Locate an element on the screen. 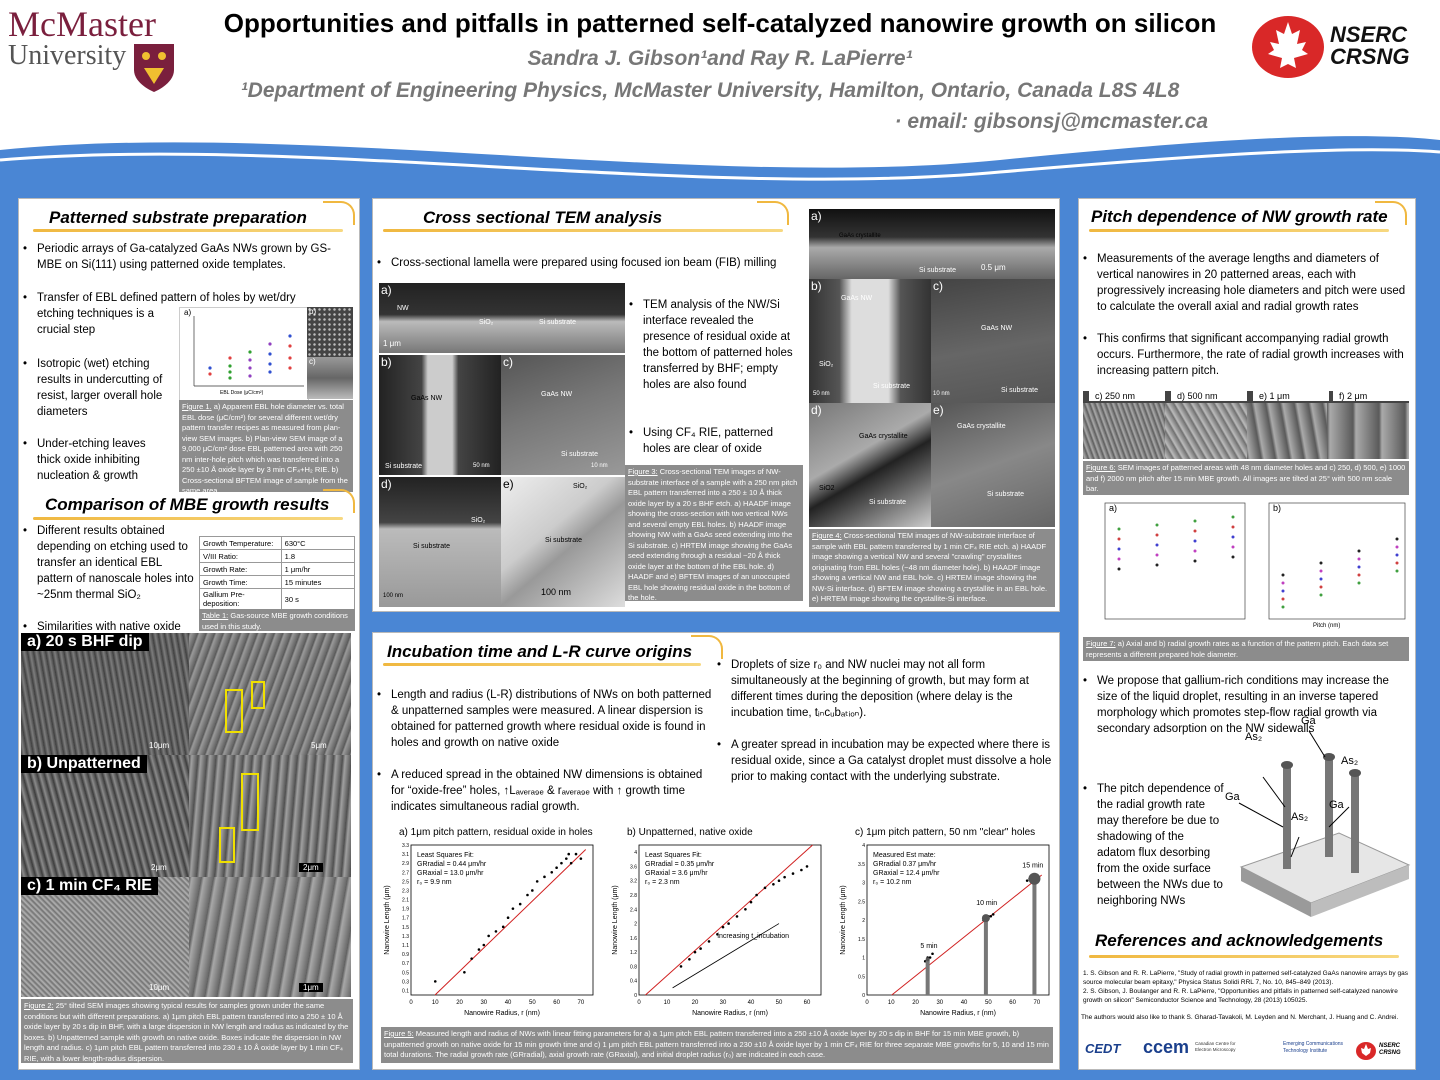 Image resolution: width=1440 pixels, height=1080 pixels. y-tick-label: 0.5 is located at coordinates (405, 973).